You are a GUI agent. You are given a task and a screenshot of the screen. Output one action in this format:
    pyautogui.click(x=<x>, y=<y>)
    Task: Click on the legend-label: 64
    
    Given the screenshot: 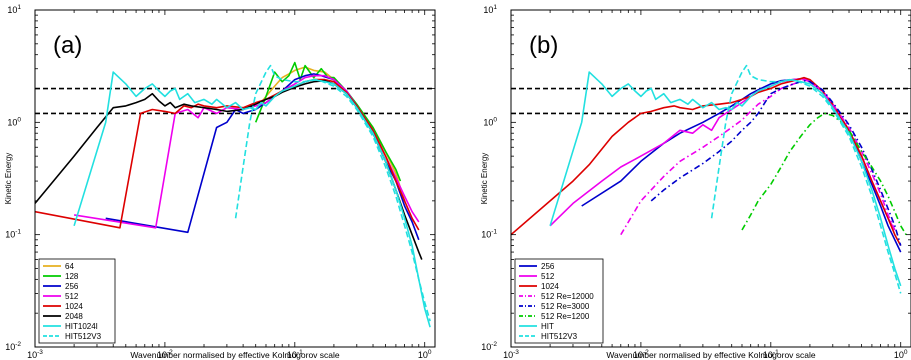 What is the action you would take?
    pyautogui.click(x=69, y=266)
    